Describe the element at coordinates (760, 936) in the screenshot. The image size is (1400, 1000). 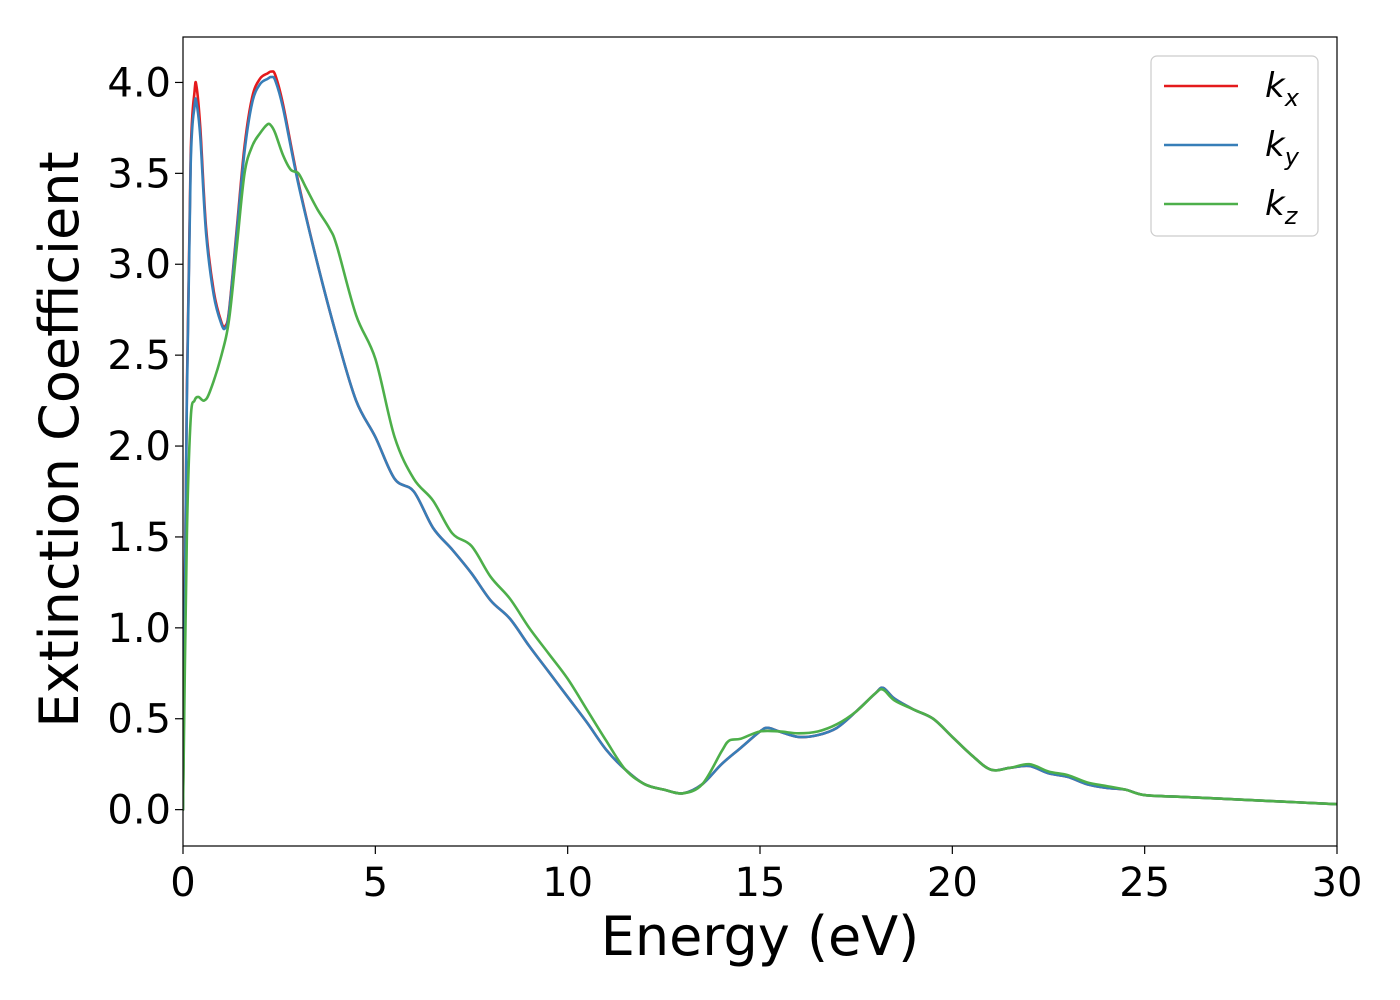
I see `x-axis-title: Energy (eV)` at that location.